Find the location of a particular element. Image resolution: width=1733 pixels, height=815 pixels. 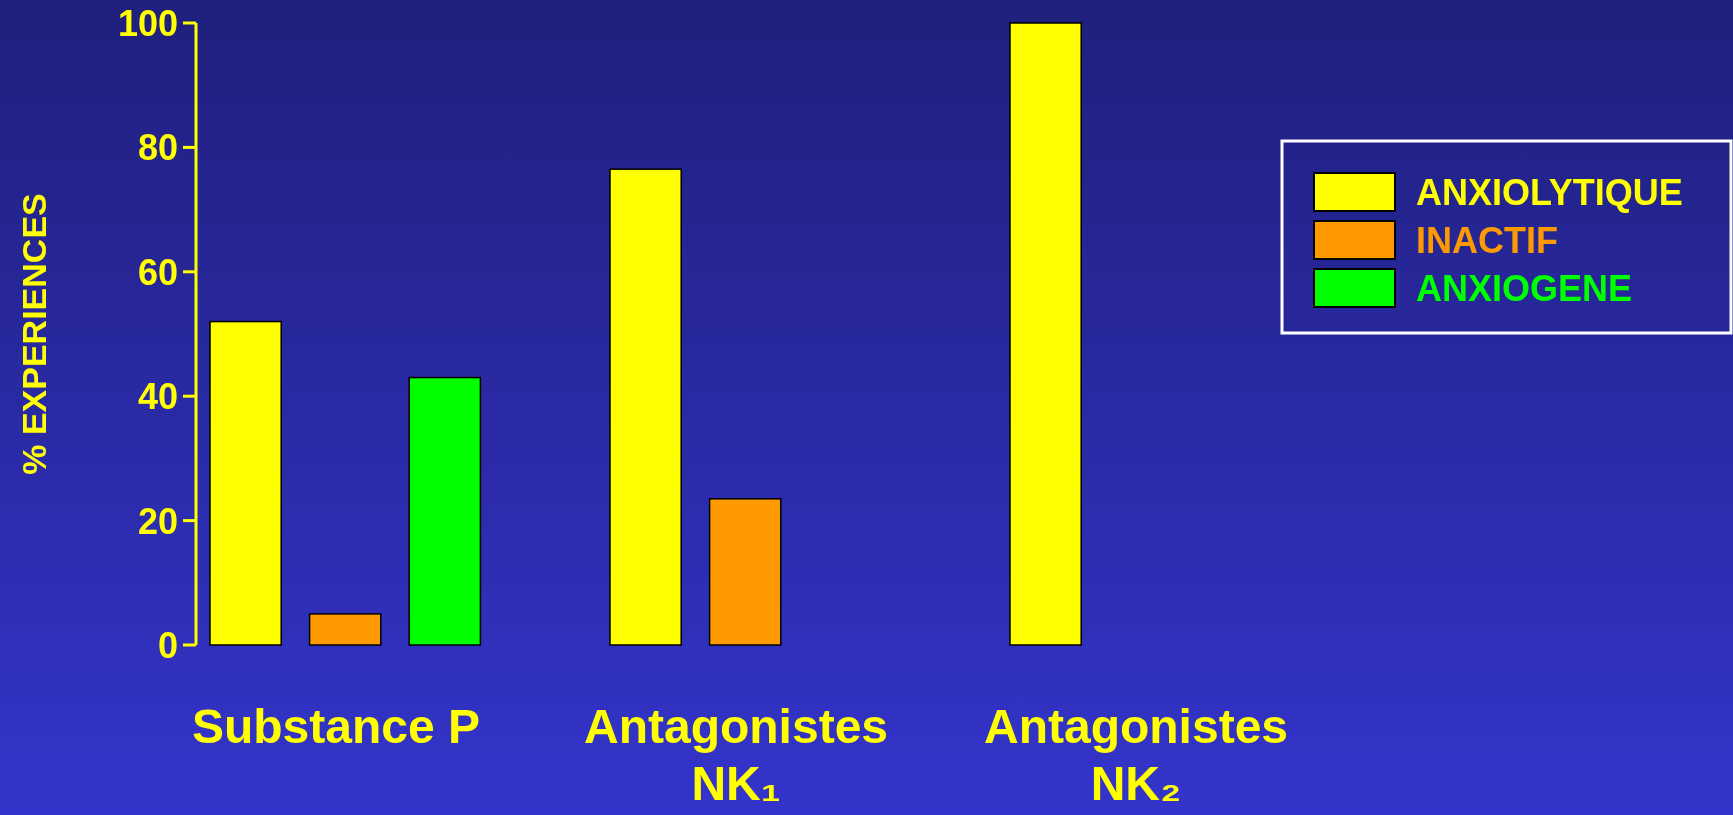

y-tick-label: 60 is located at coordinates (157, 272).